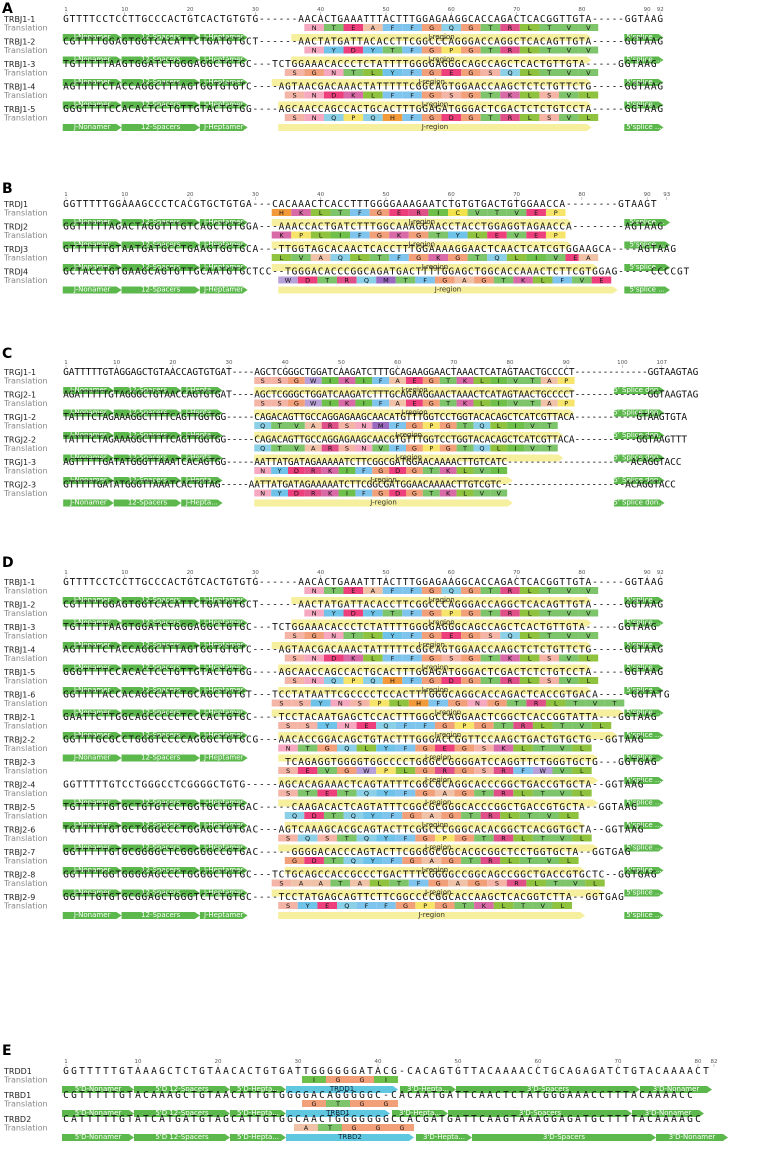  Describe the element at coordinates (223, 82) in the screenshot. I see `j-heptamer: J-Heptamer` at that location.